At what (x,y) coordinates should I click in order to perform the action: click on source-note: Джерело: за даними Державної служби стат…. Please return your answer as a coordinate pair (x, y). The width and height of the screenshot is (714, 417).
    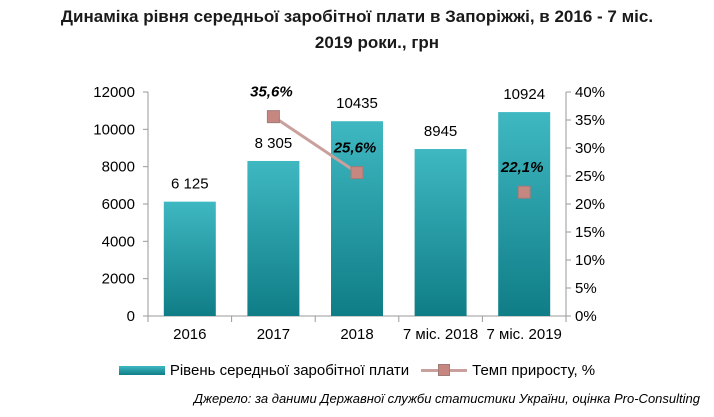
    Looking at the image, I should click on (446, 398).